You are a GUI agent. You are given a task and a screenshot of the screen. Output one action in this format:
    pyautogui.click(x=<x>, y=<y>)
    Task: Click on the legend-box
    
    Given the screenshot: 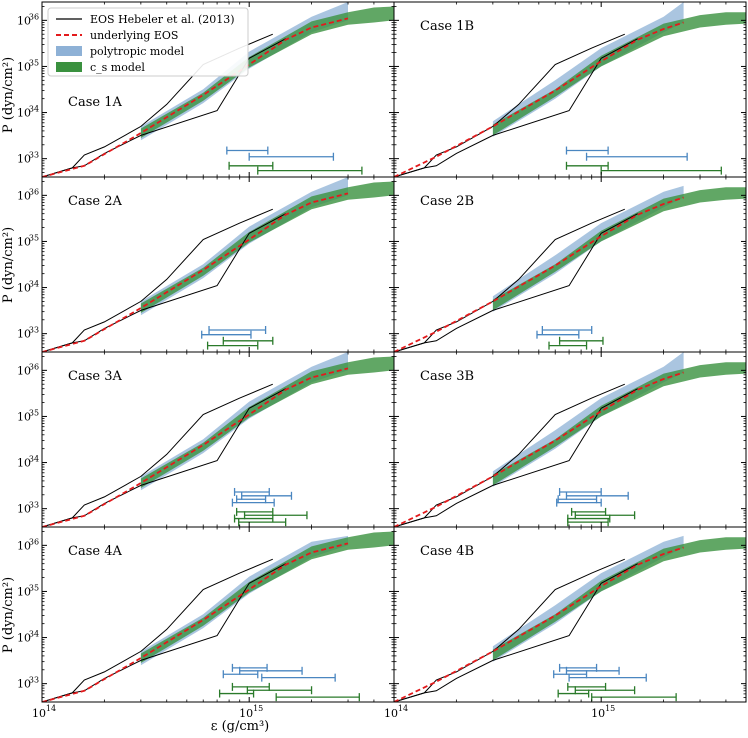 What is the action you would take?
    pyautogui.click(x=148, y=42)
    